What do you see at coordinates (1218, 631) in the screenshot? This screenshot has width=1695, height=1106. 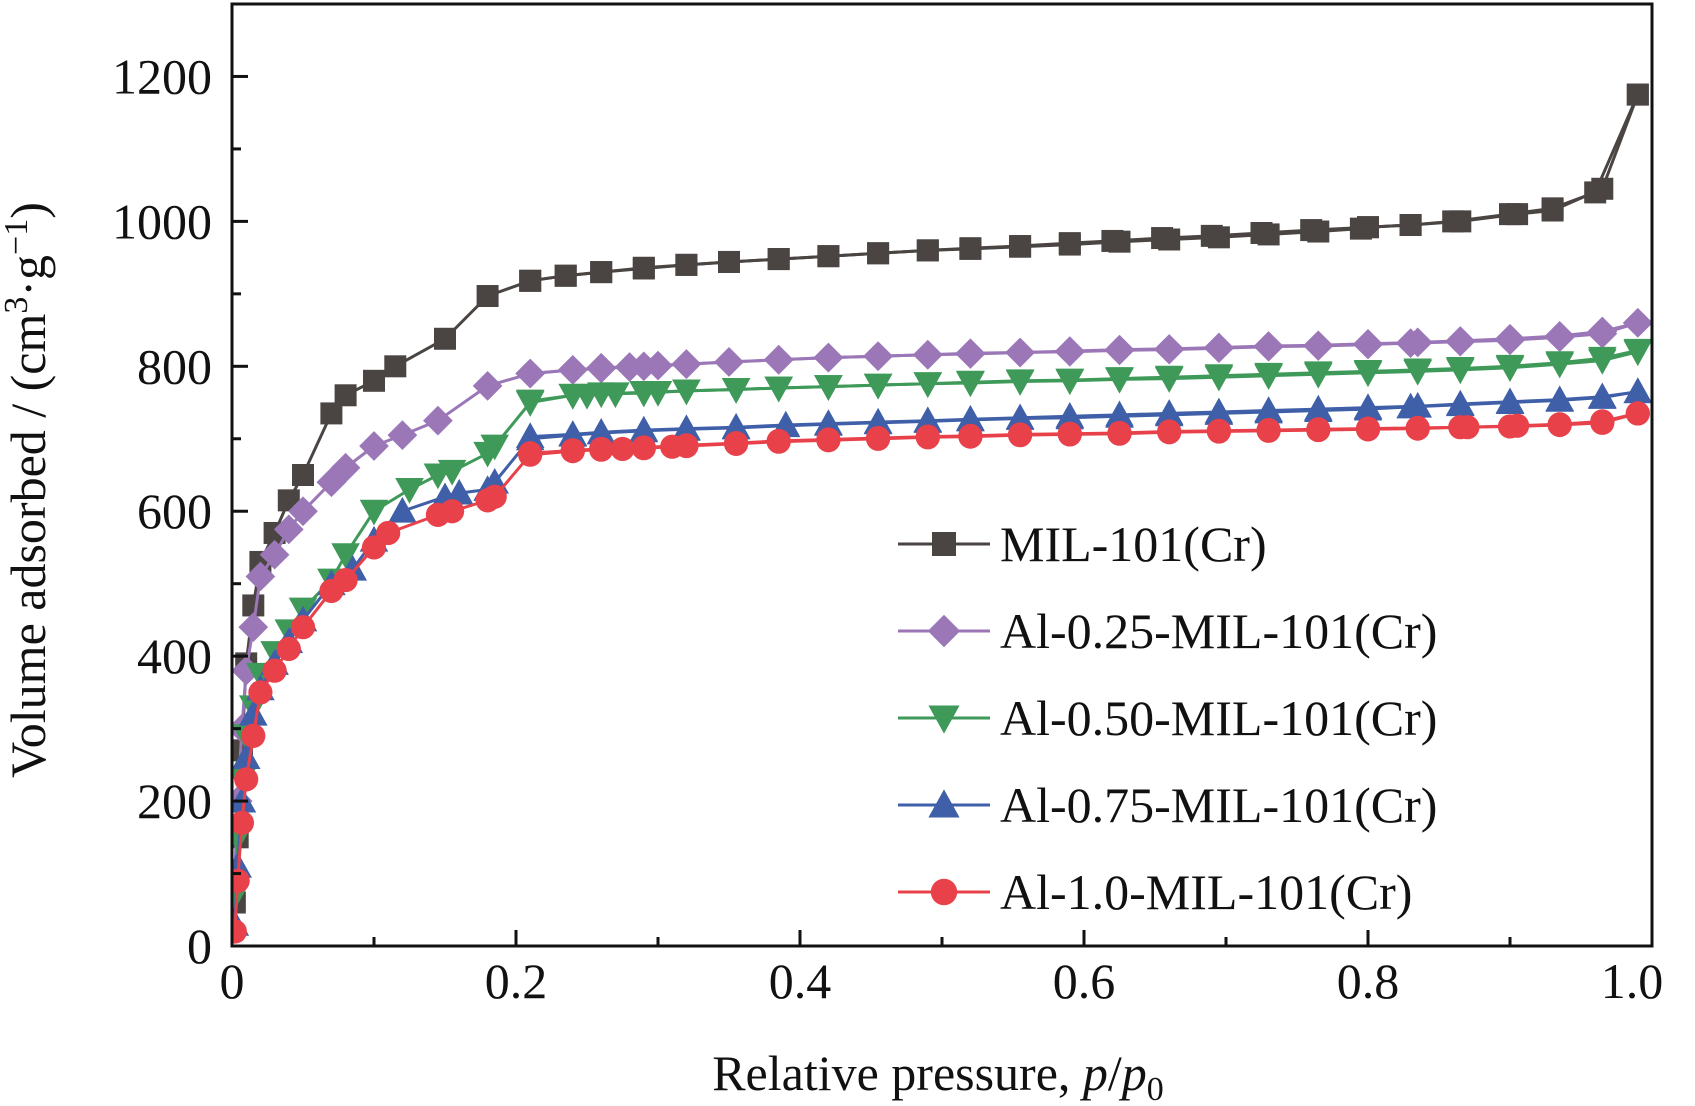 I see `legend-label: Al-0.25-MIL-101(Cr)` at bounding box center [1218, 631].